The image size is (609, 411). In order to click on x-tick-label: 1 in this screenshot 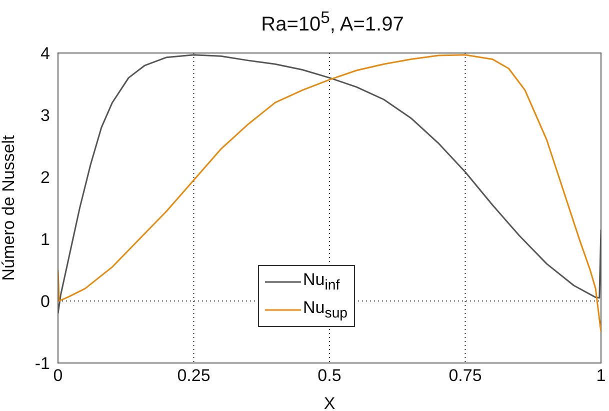, I will do `click(601, 376)`.